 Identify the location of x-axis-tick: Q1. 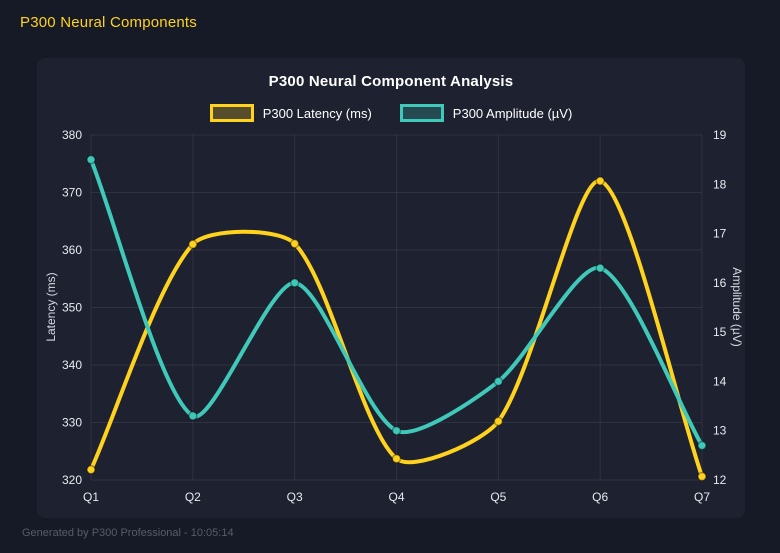
(91, 497).